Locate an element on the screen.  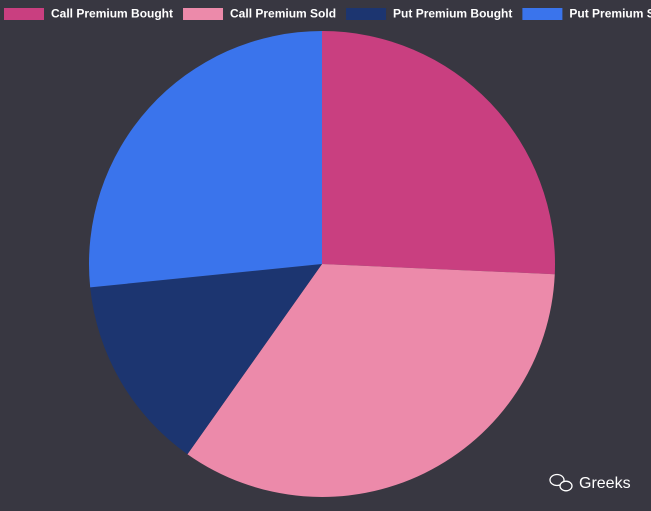
legend-item: Call Premium Sold is located at coordinates (259, 14).